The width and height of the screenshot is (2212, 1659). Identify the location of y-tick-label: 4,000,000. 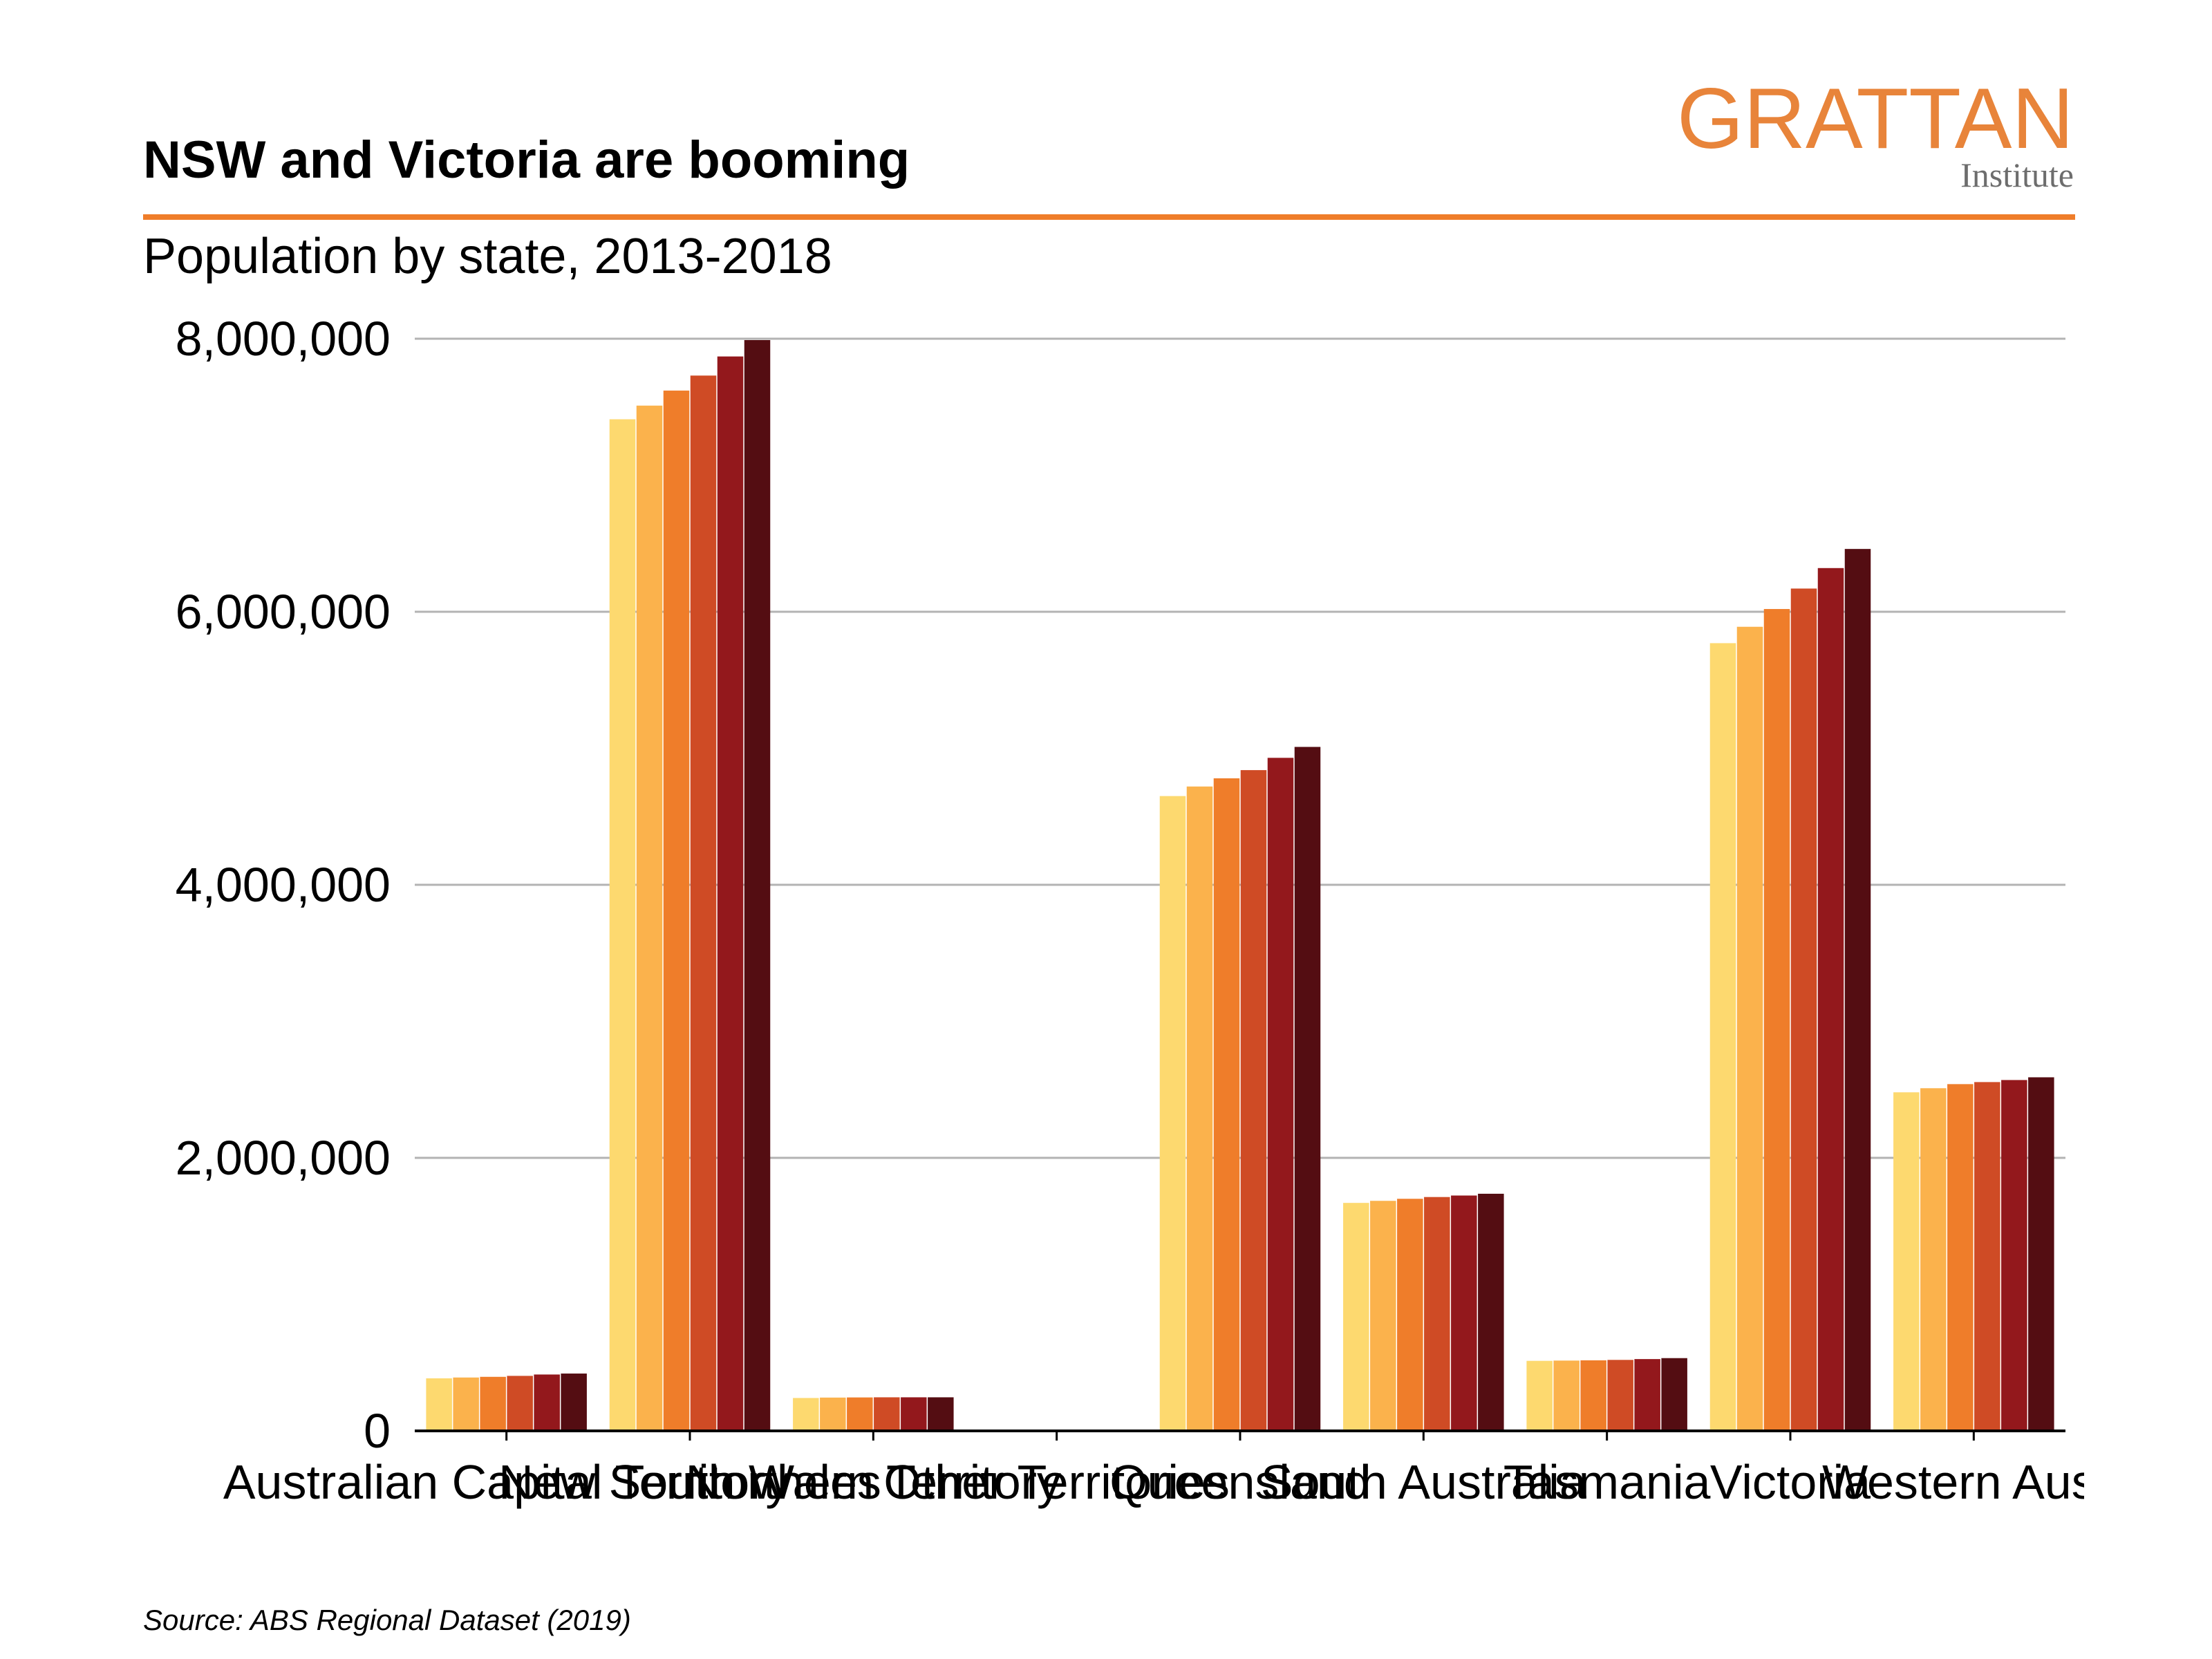
(283, 885).